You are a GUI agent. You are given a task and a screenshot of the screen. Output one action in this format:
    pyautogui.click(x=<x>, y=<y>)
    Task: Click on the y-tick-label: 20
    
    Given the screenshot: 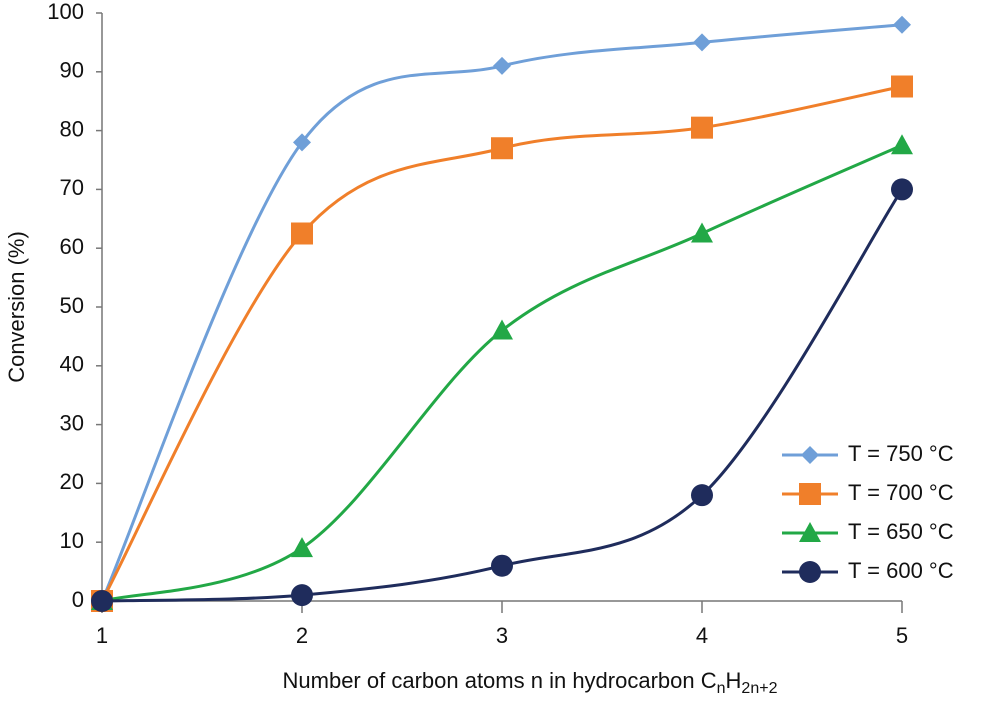 What is the action you would take?
    pyautogui.click(x=72, y=481)
    